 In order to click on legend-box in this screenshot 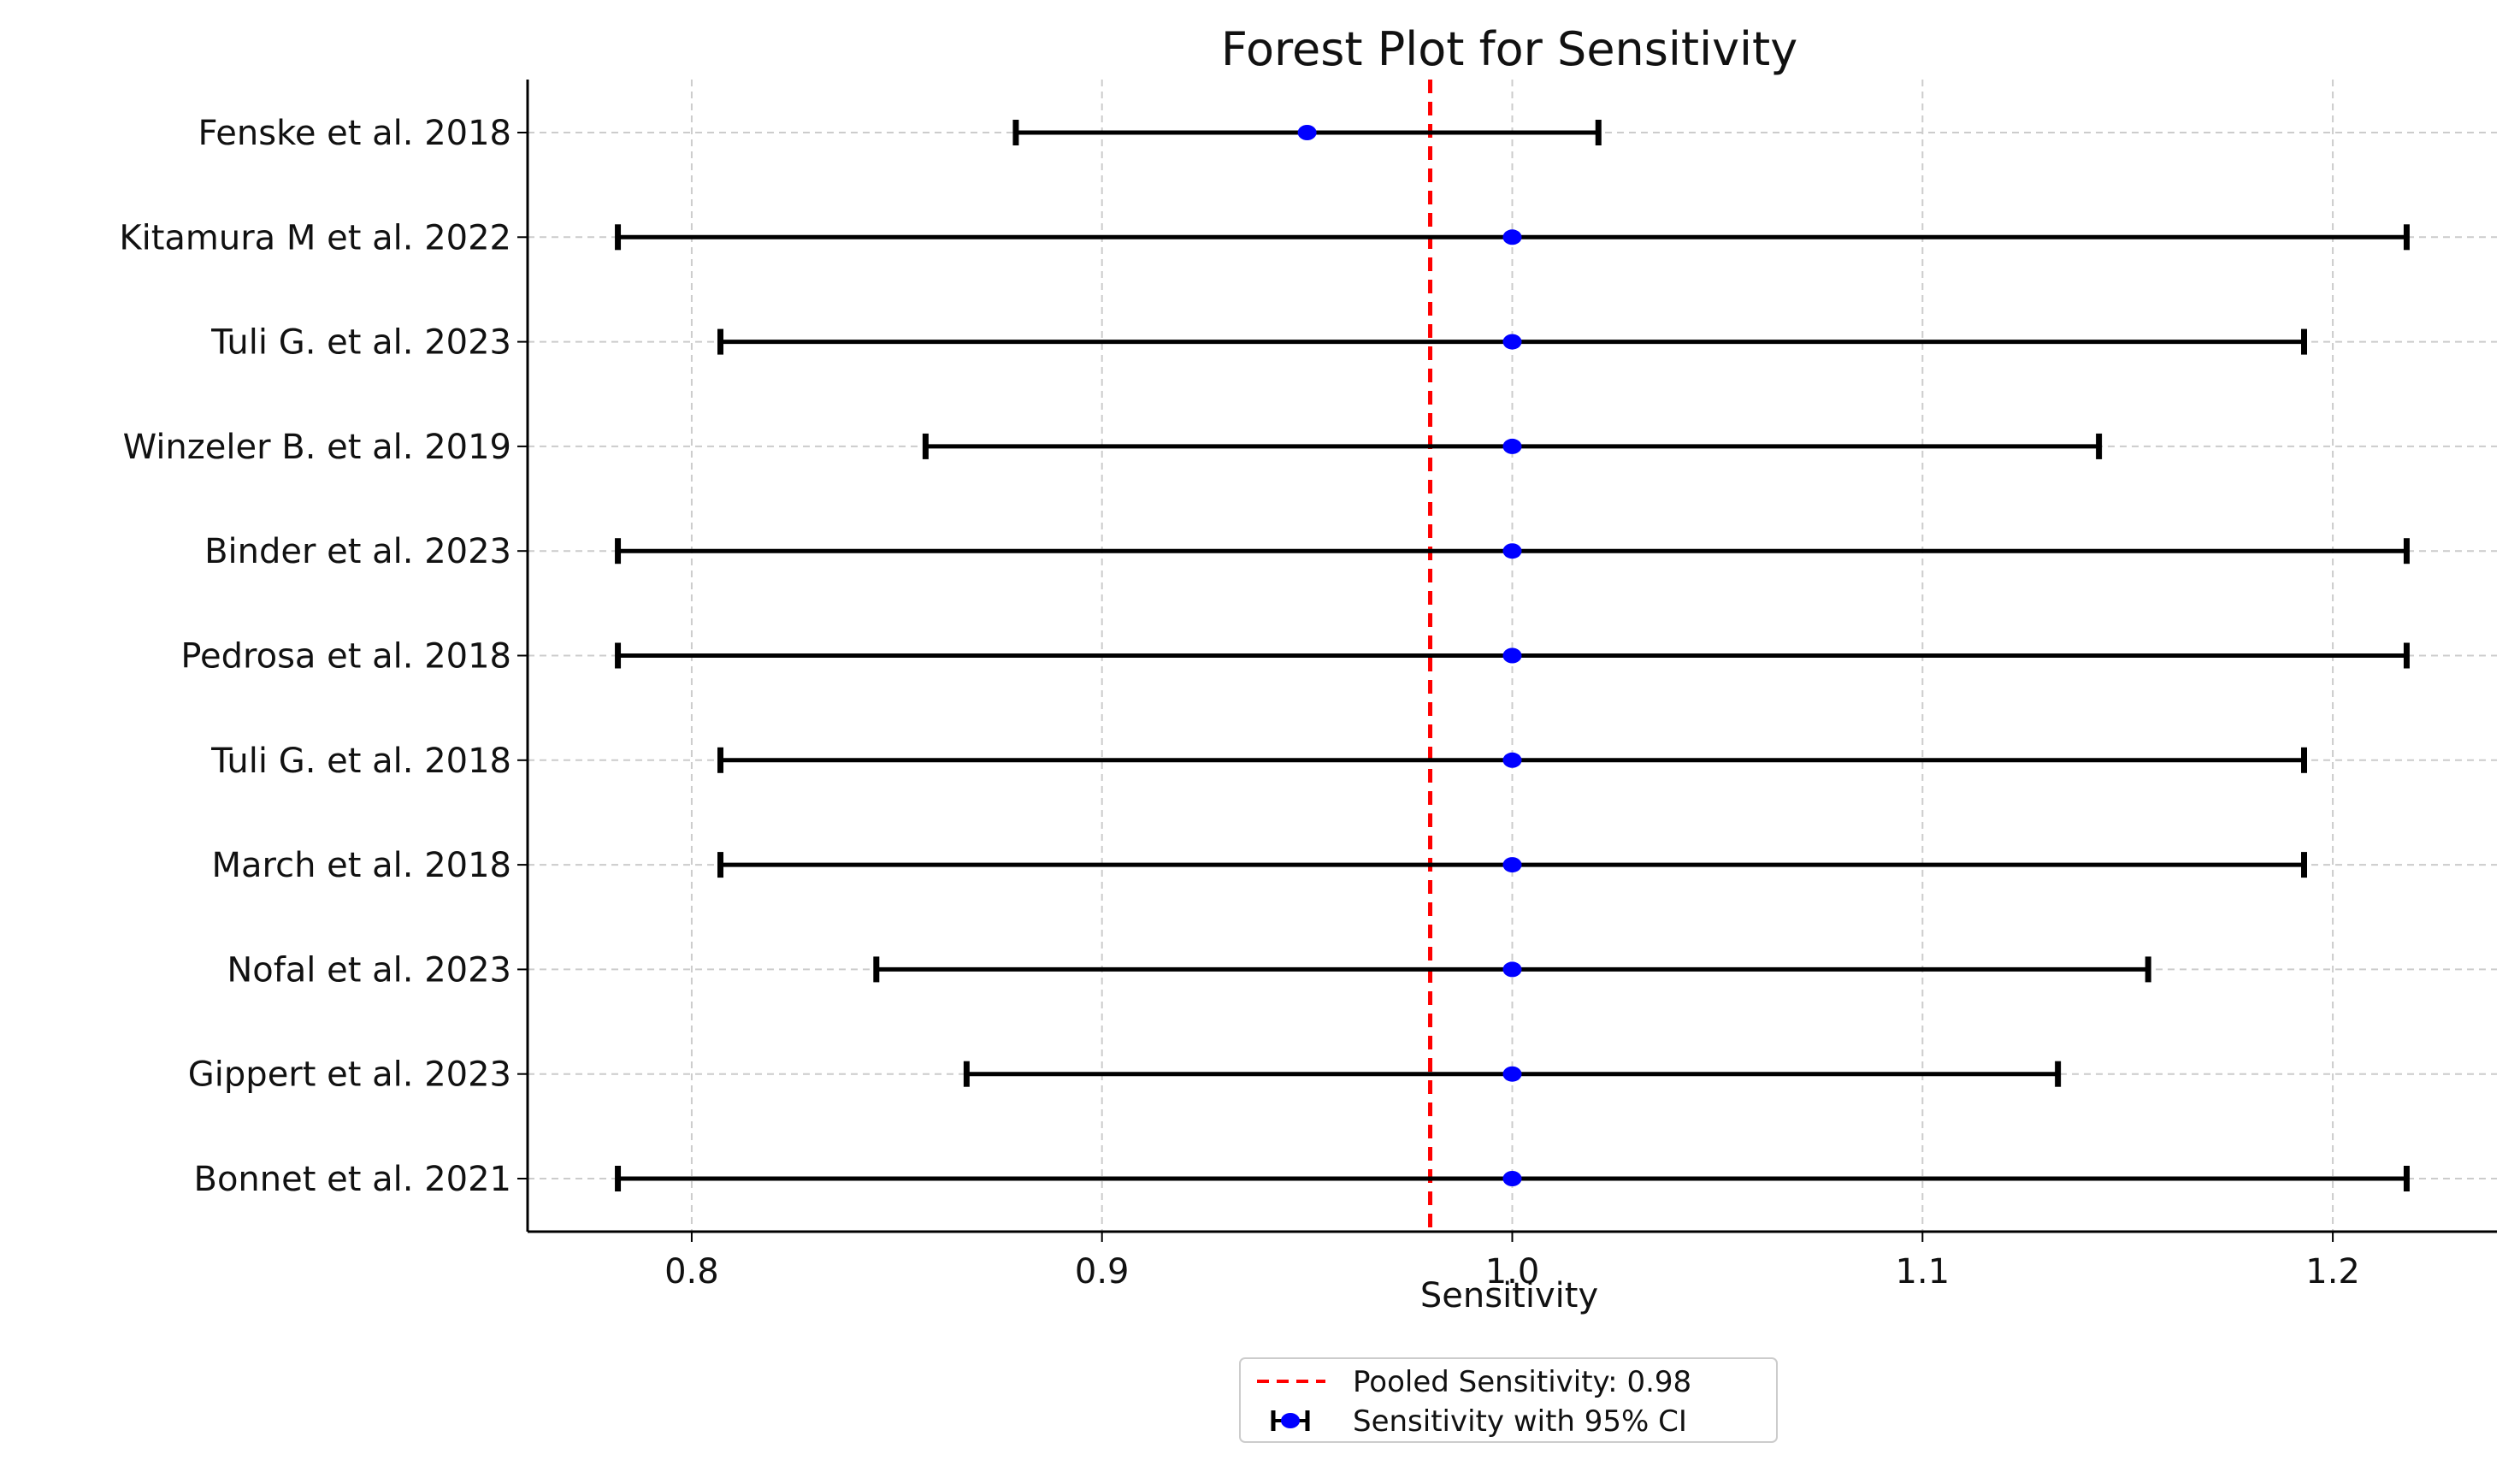, I will do `click(1508, 1400)`.